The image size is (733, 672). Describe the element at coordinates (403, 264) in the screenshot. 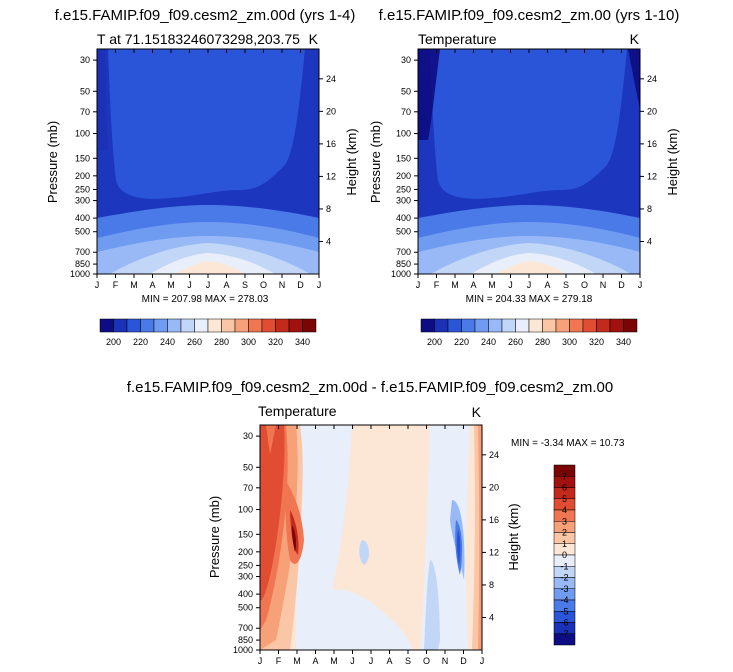

I see `pressure-tick-label: 850` at that location.